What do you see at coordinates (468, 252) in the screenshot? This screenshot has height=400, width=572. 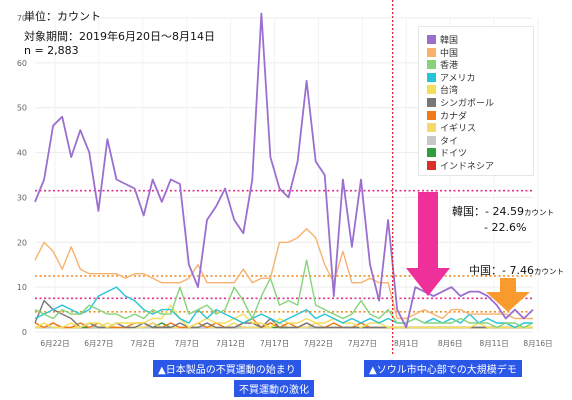 I see `arrows` at bounding box center [468, 252].